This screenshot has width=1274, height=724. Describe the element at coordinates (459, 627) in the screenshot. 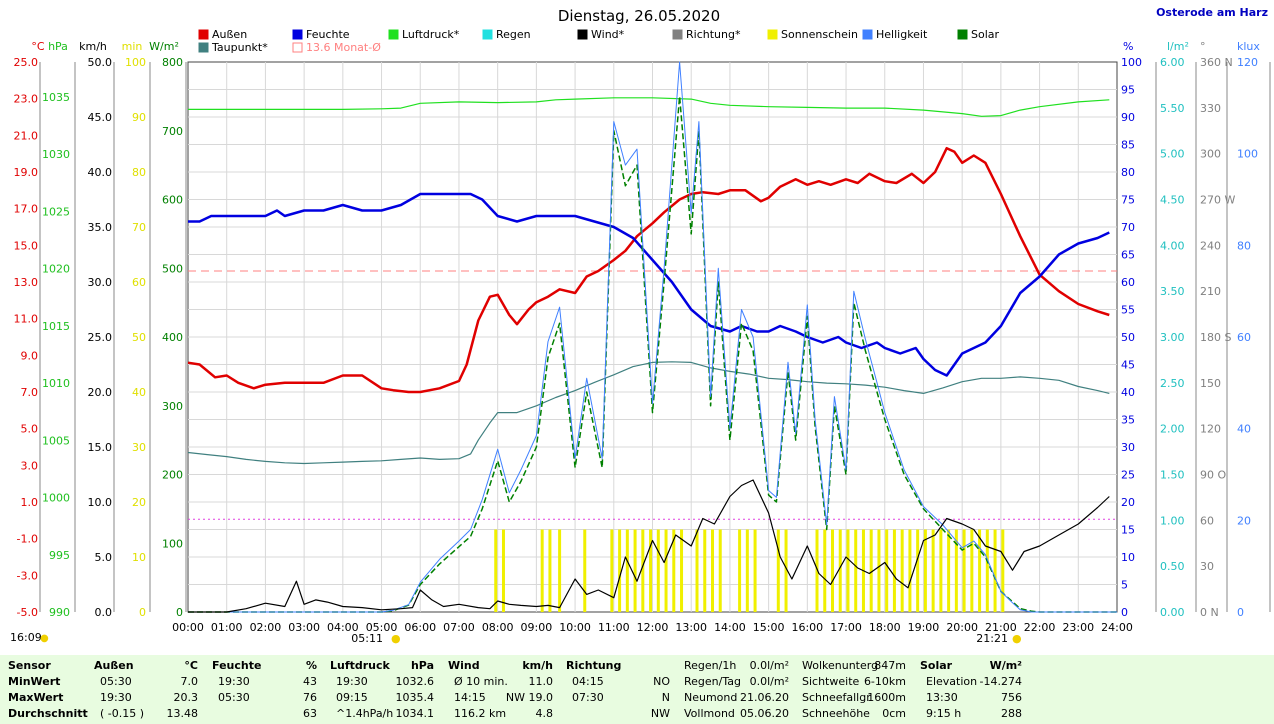

I see `x-tick-label: 07:00` at that location.